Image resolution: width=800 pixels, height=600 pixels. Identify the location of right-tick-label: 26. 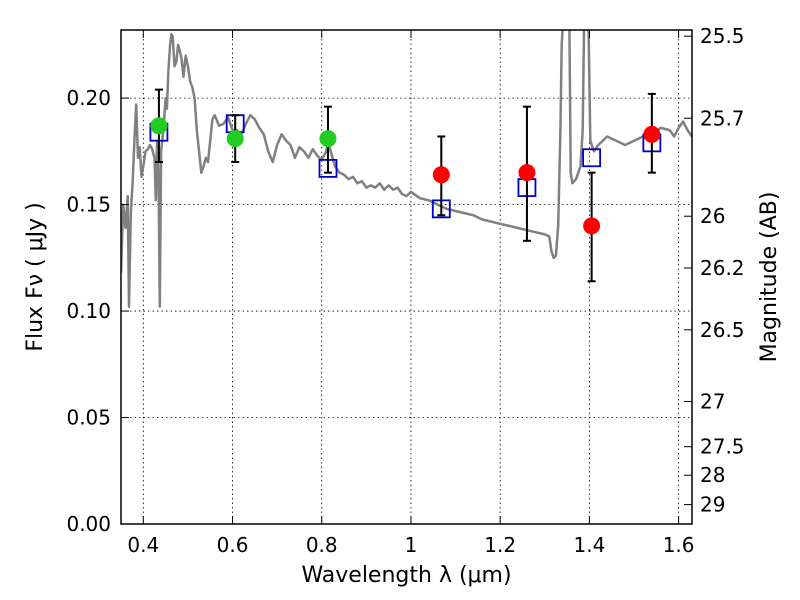
(712, 216).